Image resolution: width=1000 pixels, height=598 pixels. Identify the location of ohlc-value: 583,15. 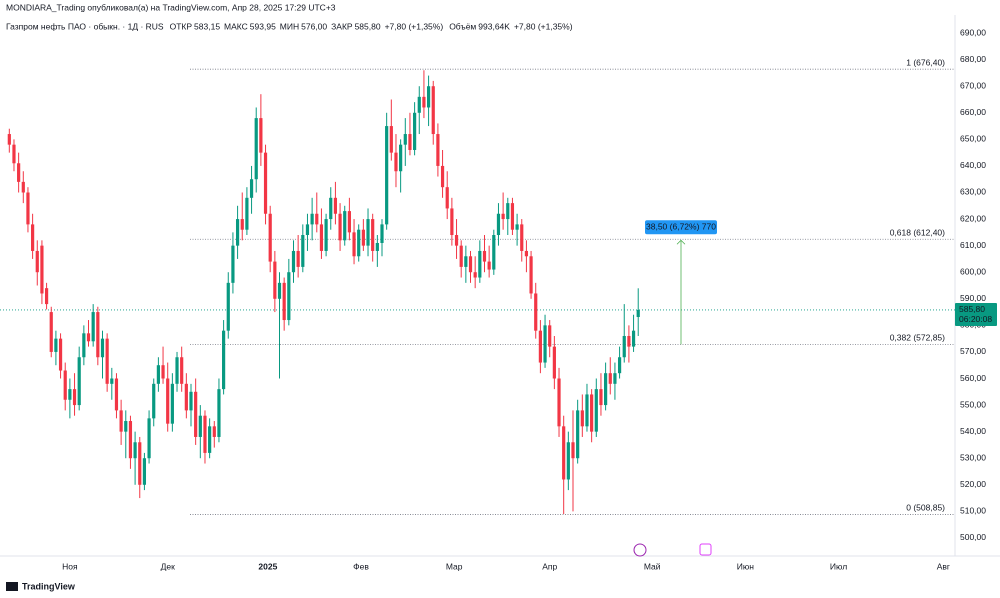
(207, 26).